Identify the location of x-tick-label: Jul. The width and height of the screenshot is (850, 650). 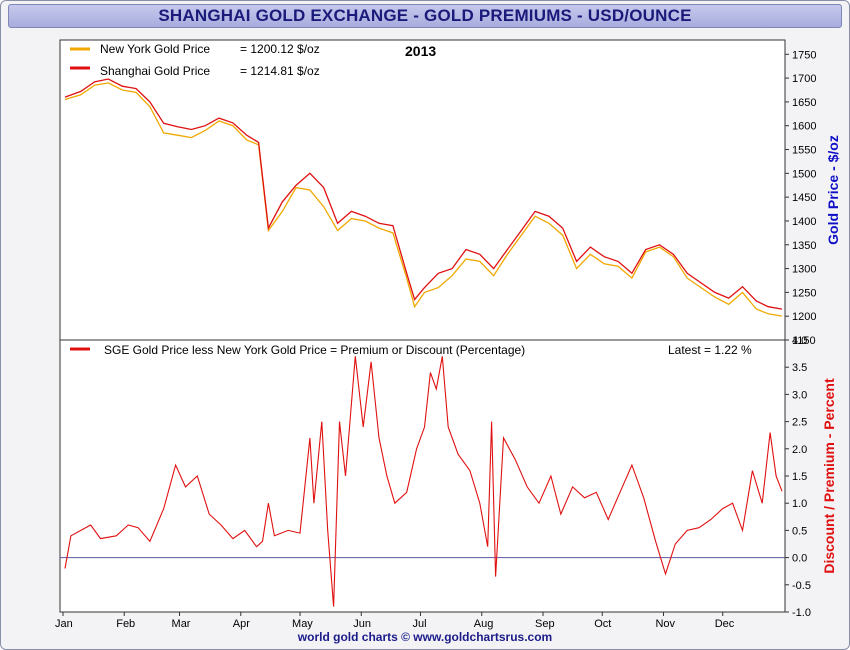
(420, 624).